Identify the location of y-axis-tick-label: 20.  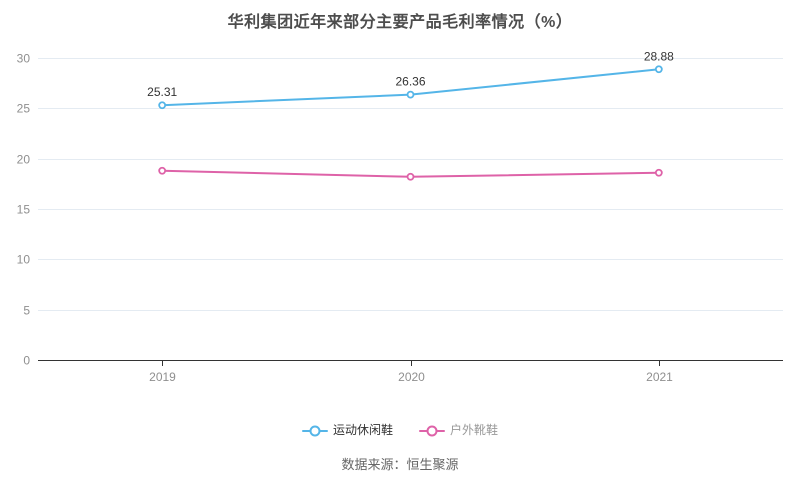
(24, 160).